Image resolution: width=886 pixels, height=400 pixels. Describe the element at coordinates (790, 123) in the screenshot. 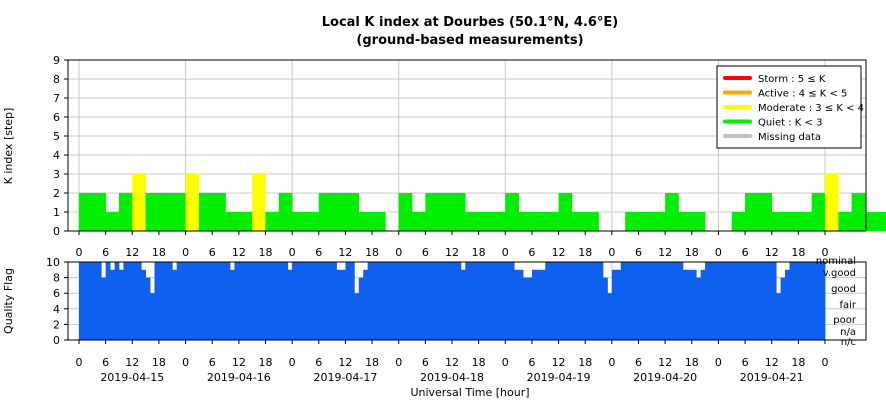

I see `legend-label: Quiet : K < 3` at that location.